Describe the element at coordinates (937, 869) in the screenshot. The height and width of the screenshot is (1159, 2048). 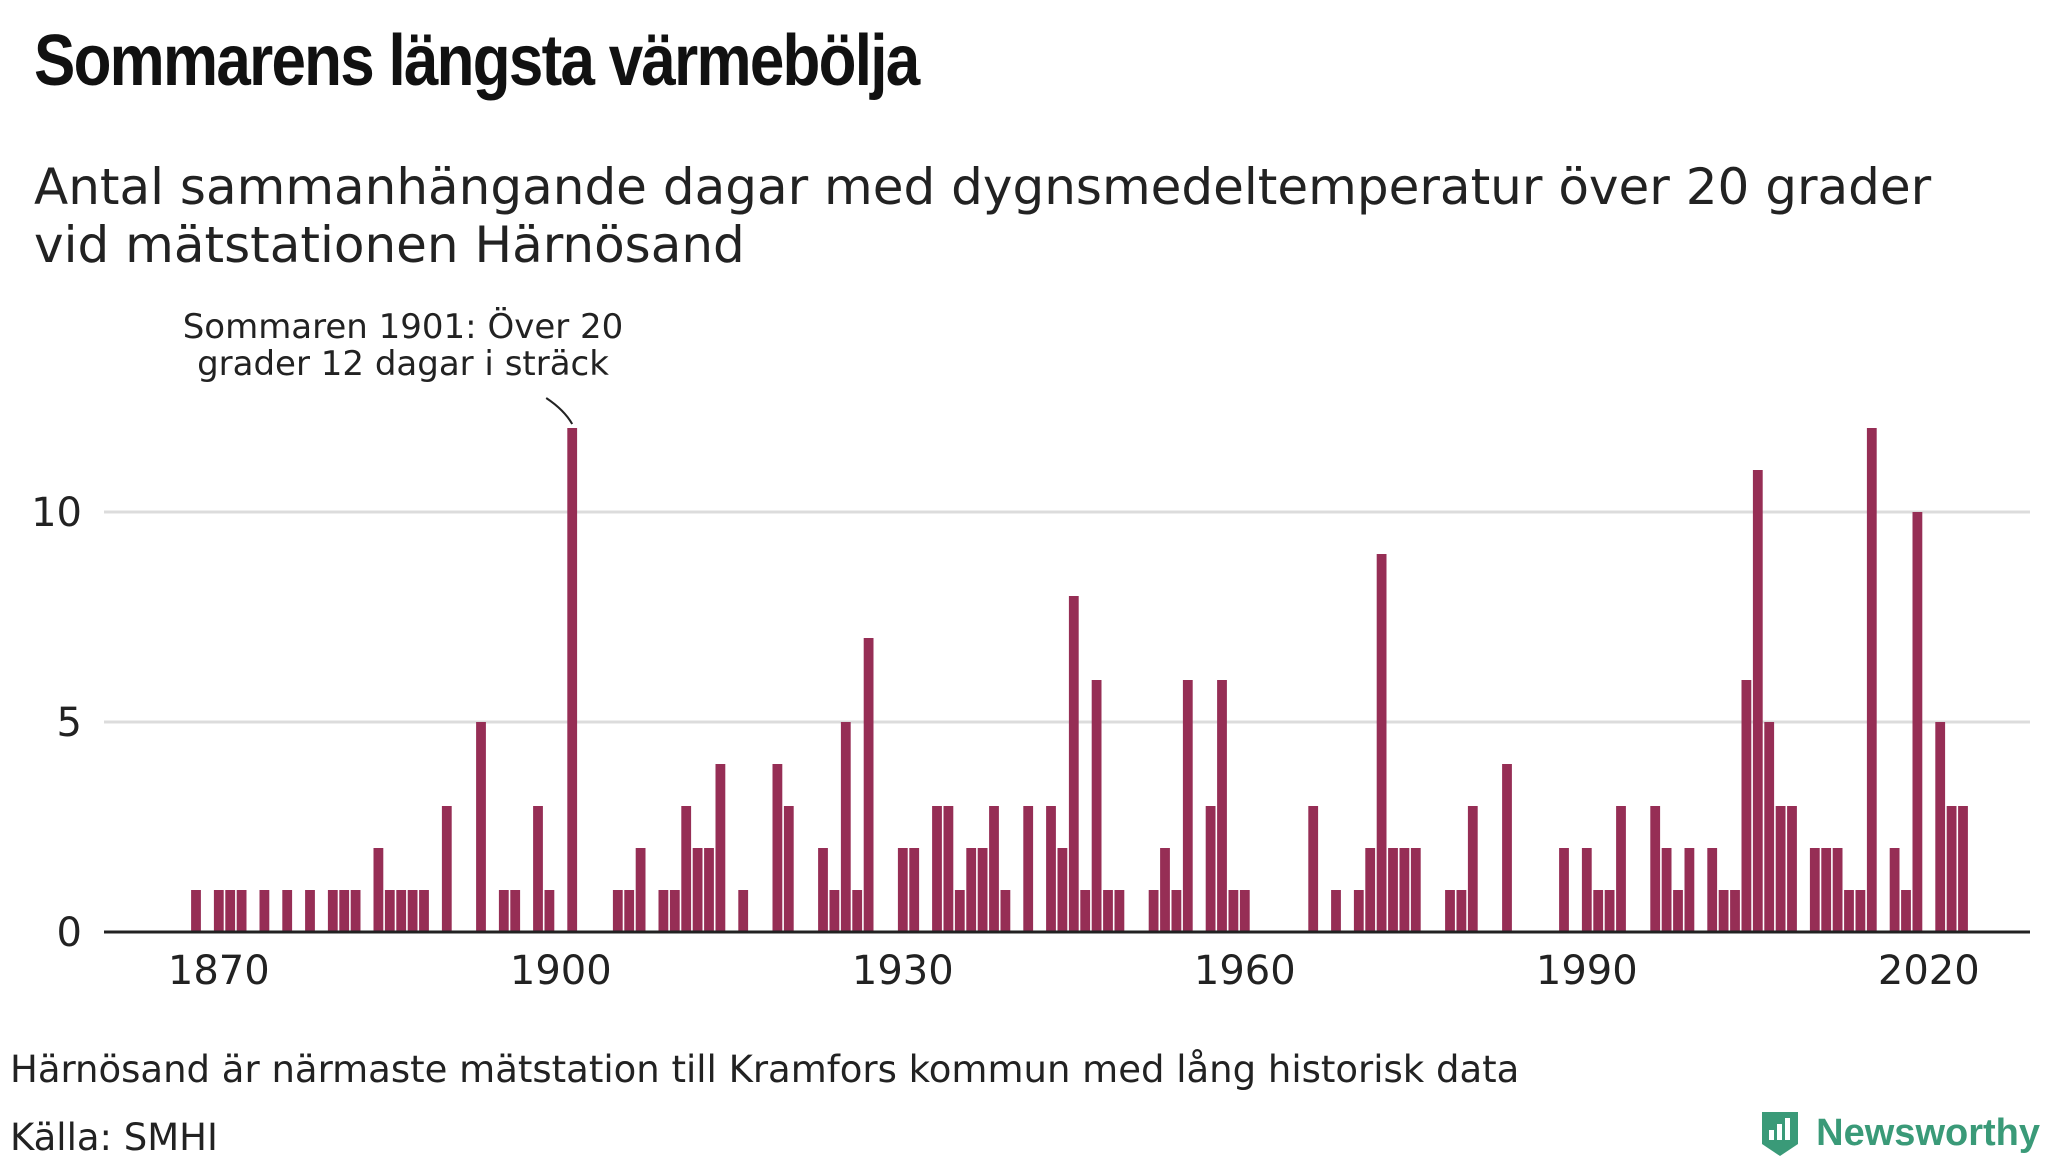
I see `bar-1933` at that location.